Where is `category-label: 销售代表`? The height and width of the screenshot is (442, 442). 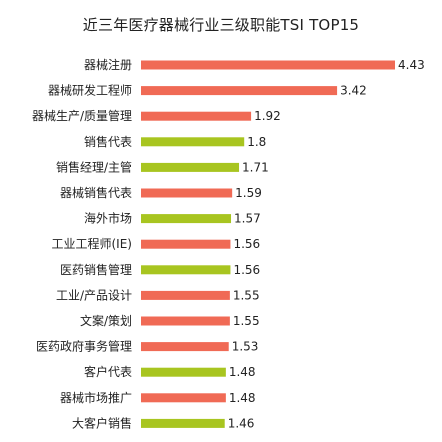
category-label: 销售代表 is located at coordinates (108, 141).